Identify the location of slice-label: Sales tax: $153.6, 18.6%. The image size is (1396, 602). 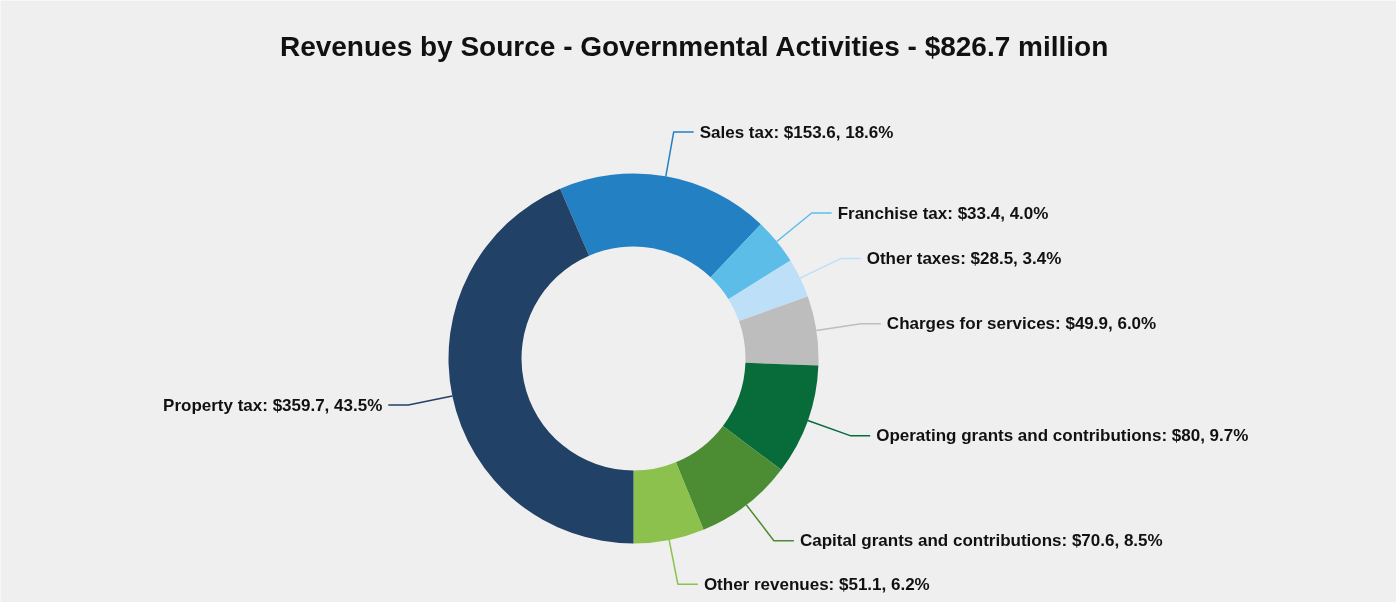
(796, 132).